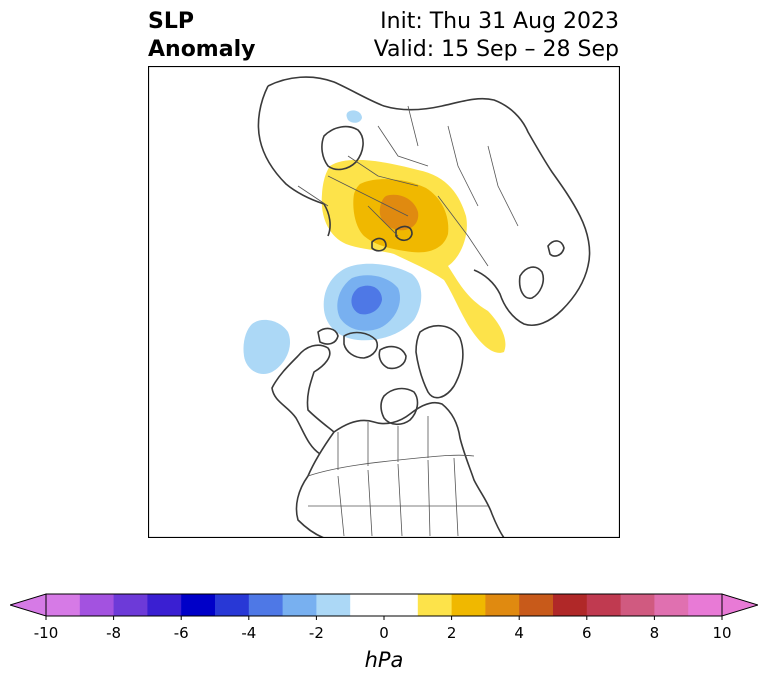  What do you see at coordinates (383, 443) in the screenshot?
I see `canada-province-borders` at bounding box center [383, 443].